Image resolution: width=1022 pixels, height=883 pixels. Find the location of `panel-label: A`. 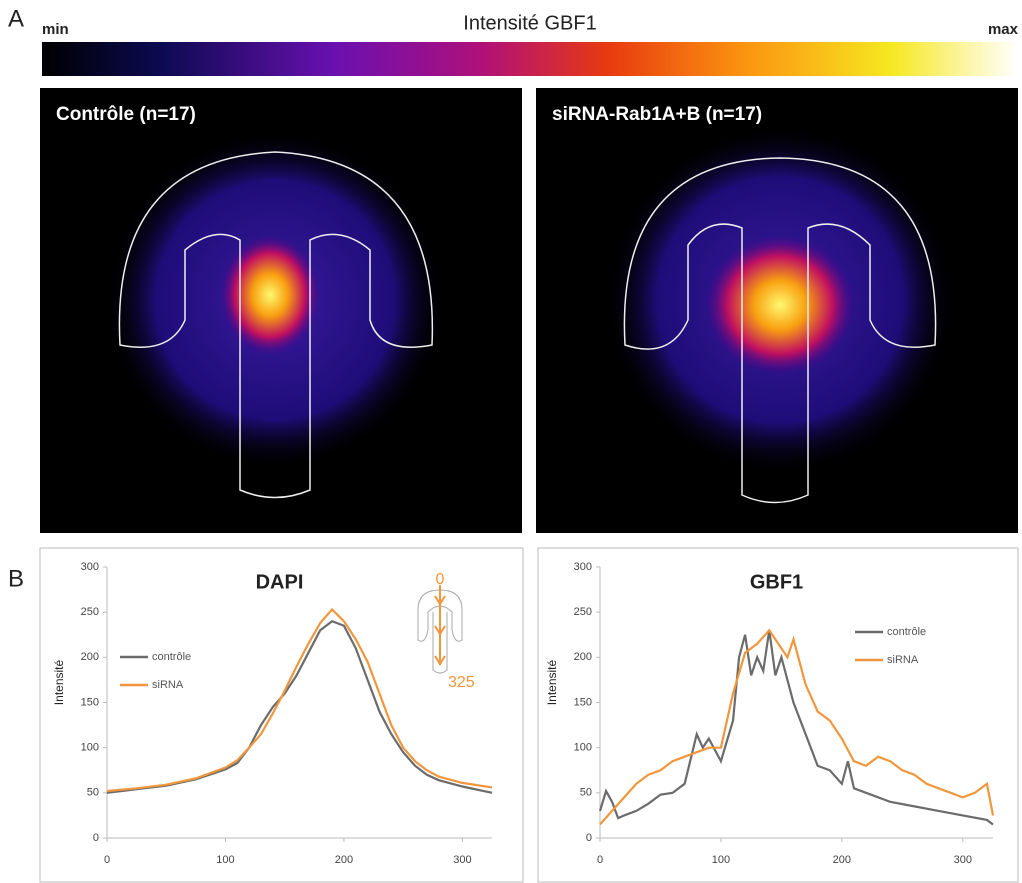

panel-label: A is located at coordinates (16, 18).